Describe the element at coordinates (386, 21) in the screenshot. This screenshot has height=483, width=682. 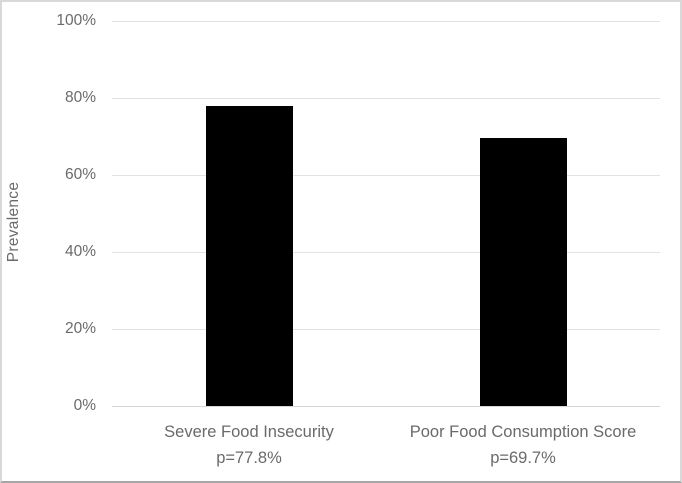
I see `gridline-100pct` at that location.